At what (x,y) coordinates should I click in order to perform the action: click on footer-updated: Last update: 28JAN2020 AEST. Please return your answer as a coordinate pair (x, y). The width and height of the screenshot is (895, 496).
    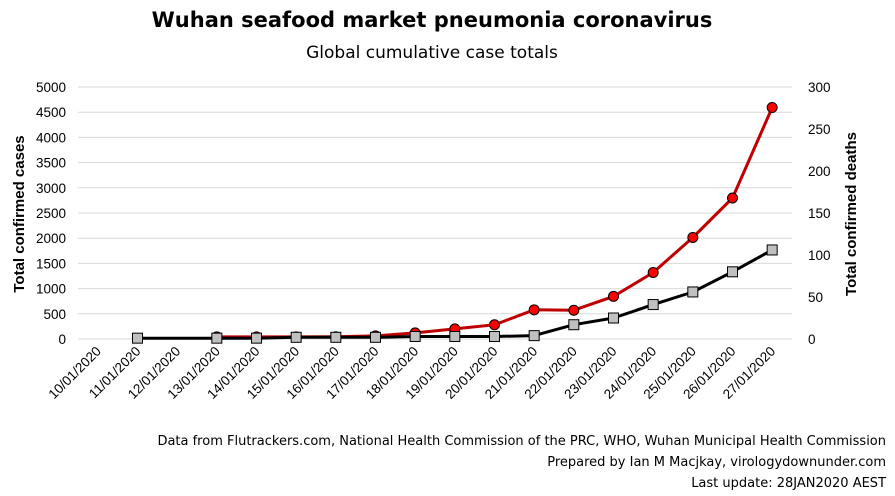
    Looking at the image, I should click on (788, 483).